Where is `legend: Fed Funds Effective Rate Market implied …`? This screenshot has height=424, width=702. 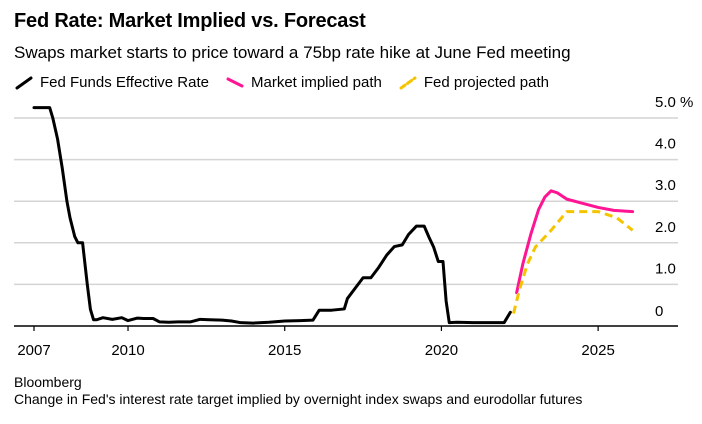
legend: Fed Funds Effective Rate Market implied … is located at coordinates (289, 82).